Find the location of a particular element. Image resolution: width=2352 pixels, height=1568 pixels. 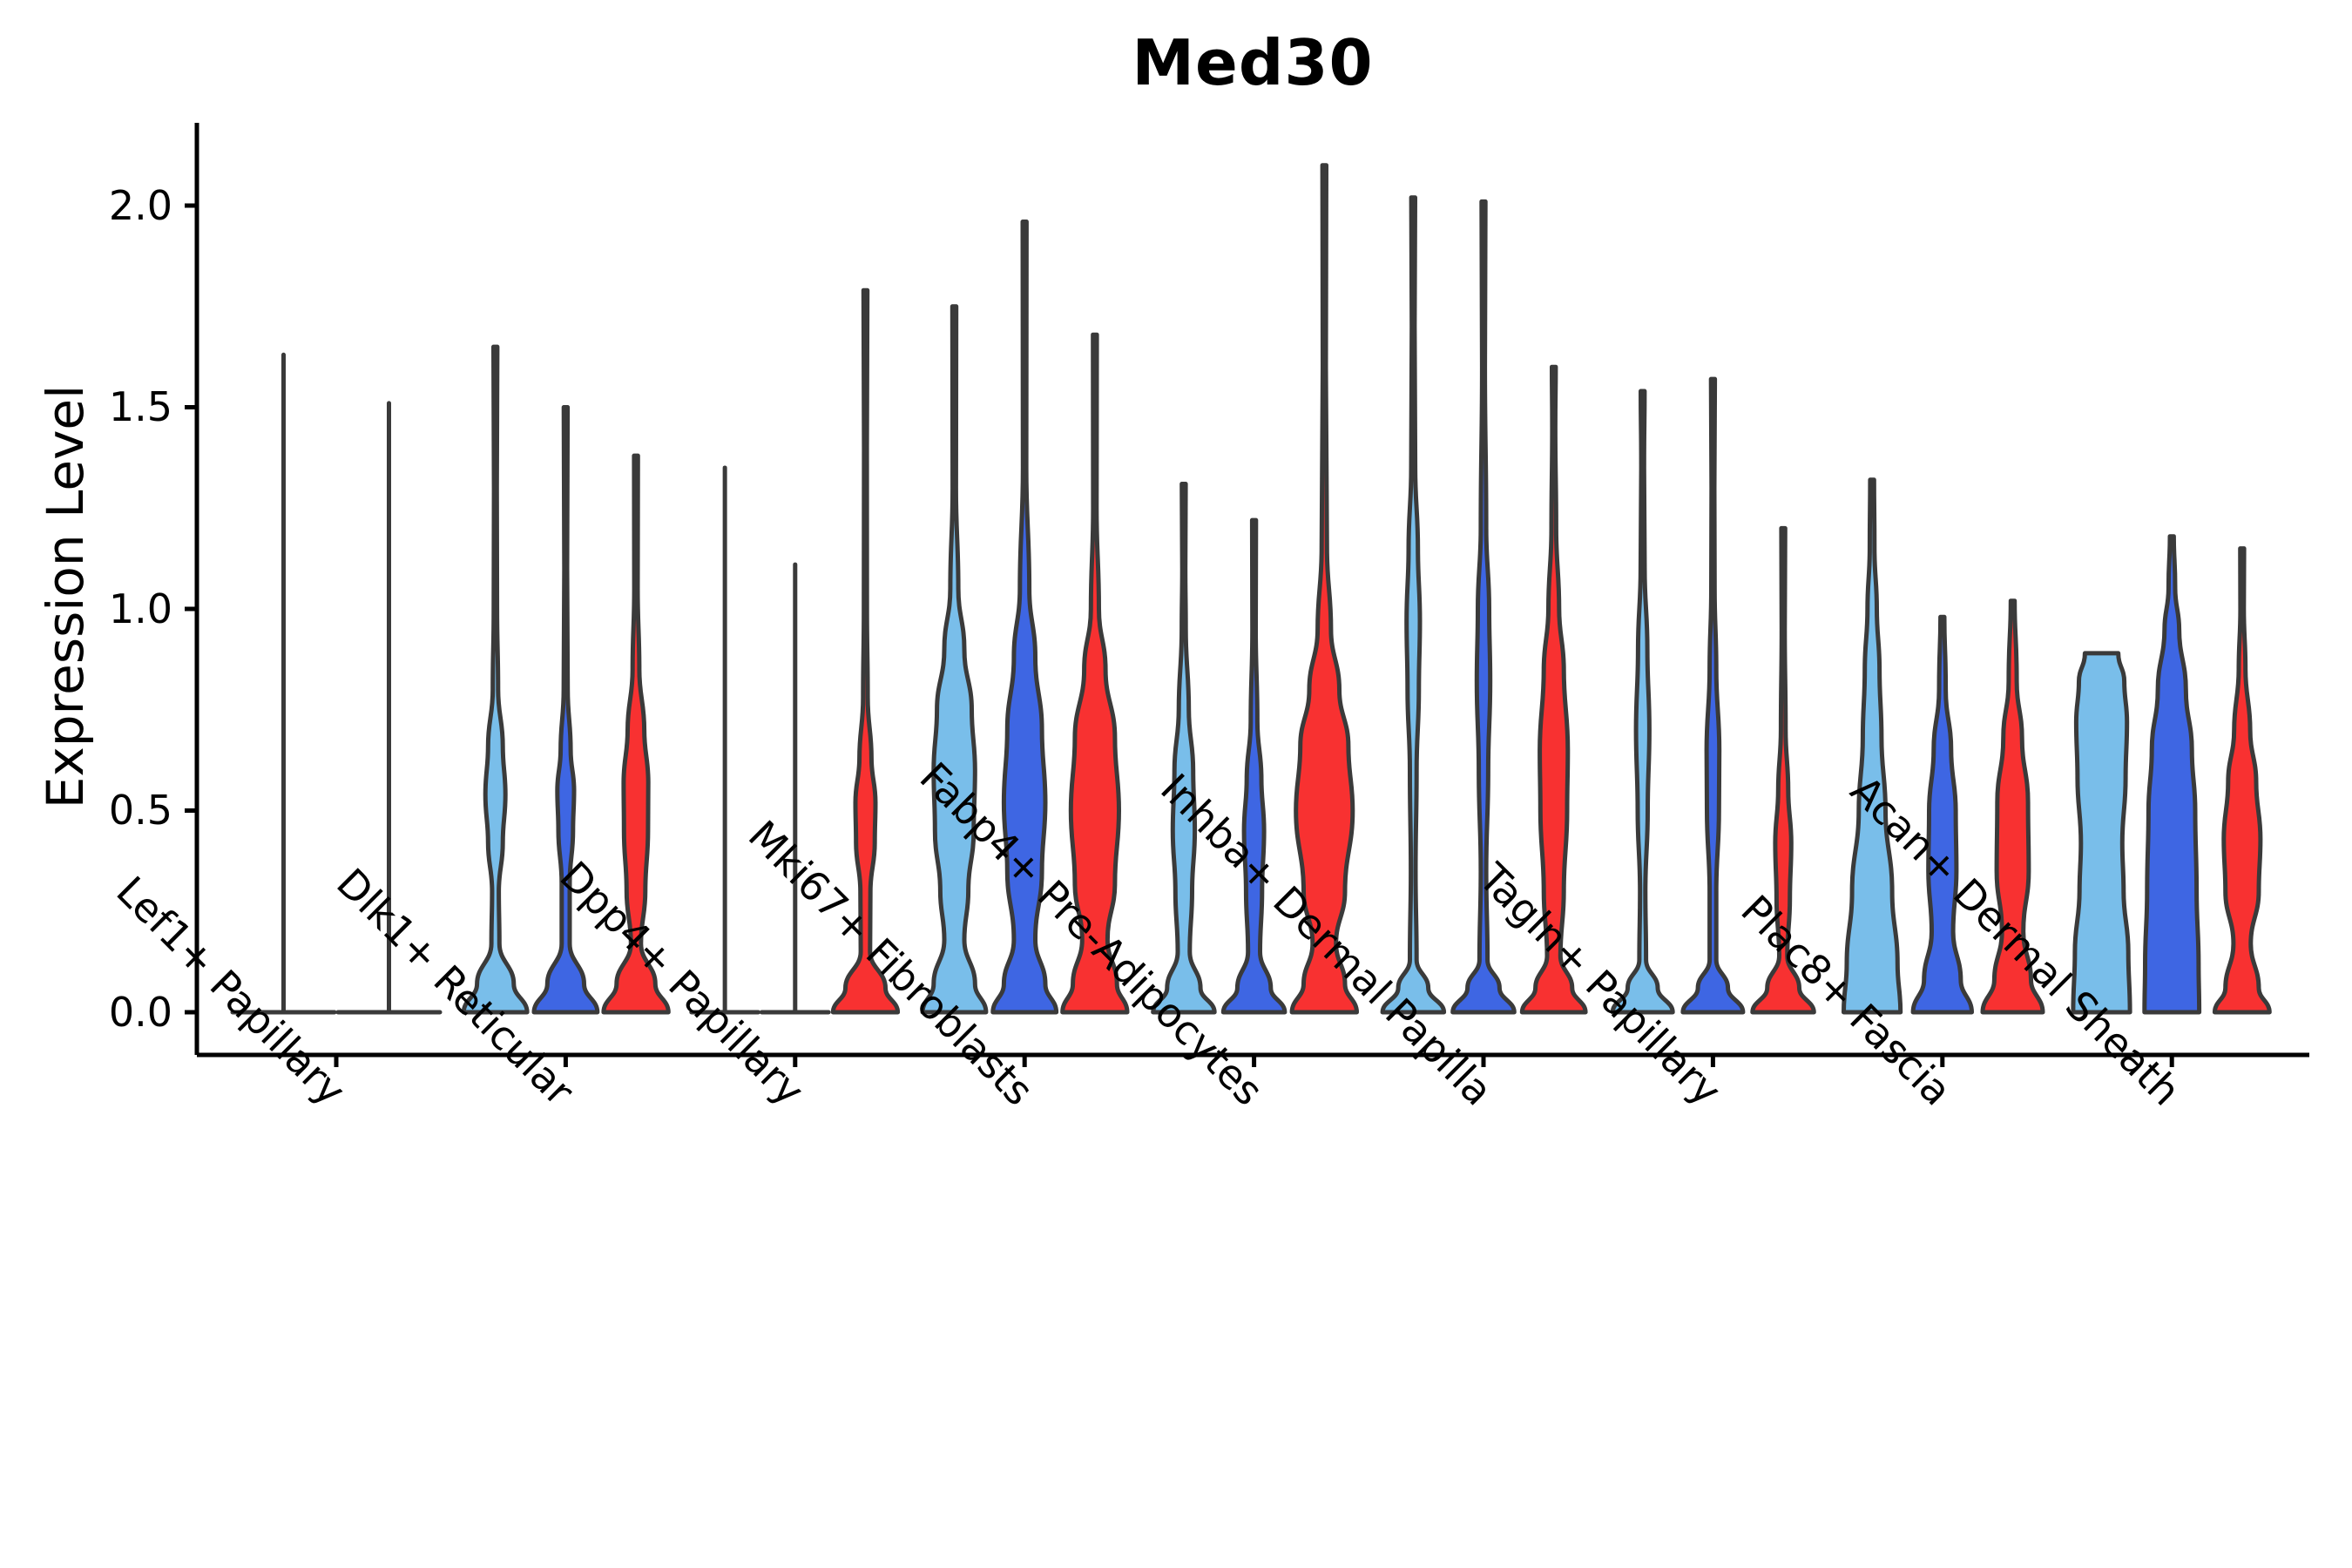

violin-3-2-red is located at coordinates (1095, 673).